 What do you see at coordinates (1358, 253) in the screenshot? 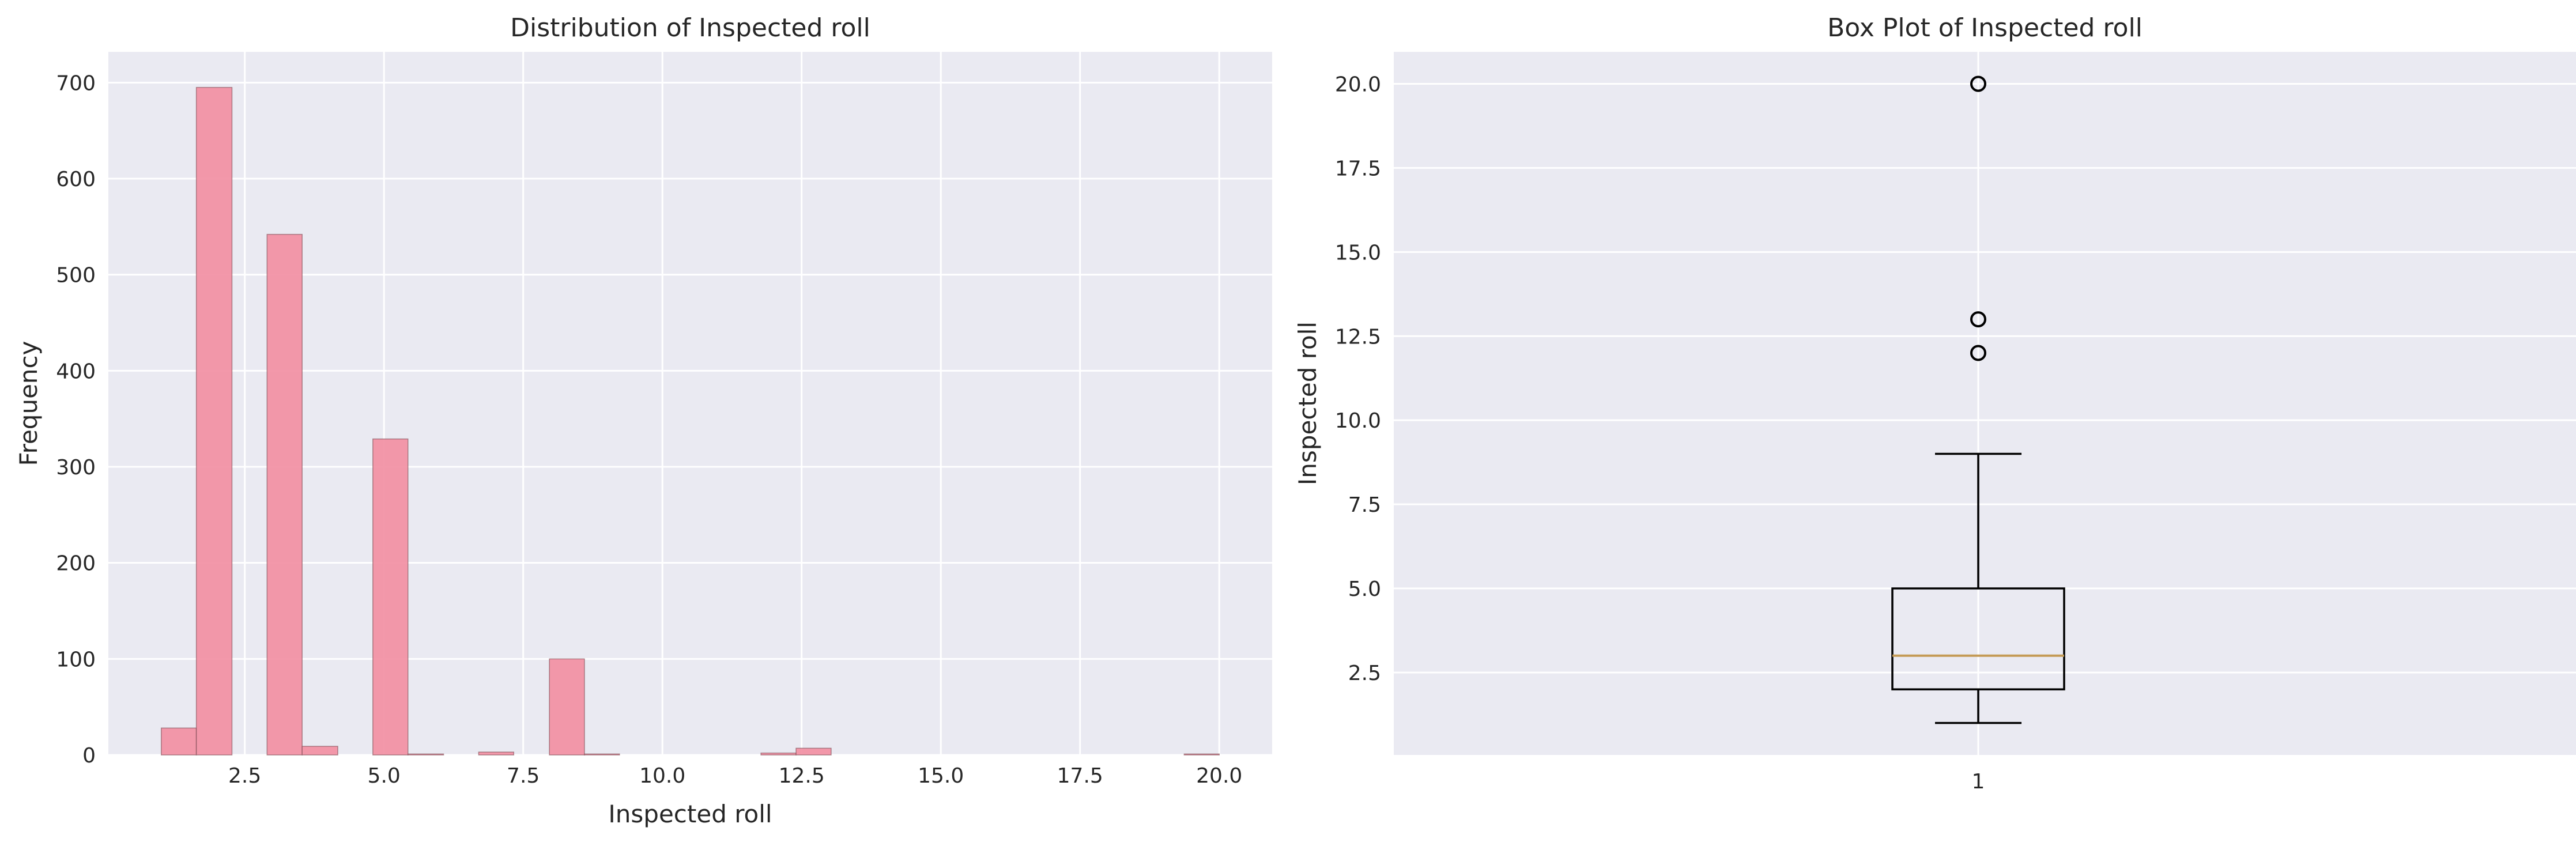
I see `box-plot-y-tick-label: 15.0` at bounding box center [1358, 253].